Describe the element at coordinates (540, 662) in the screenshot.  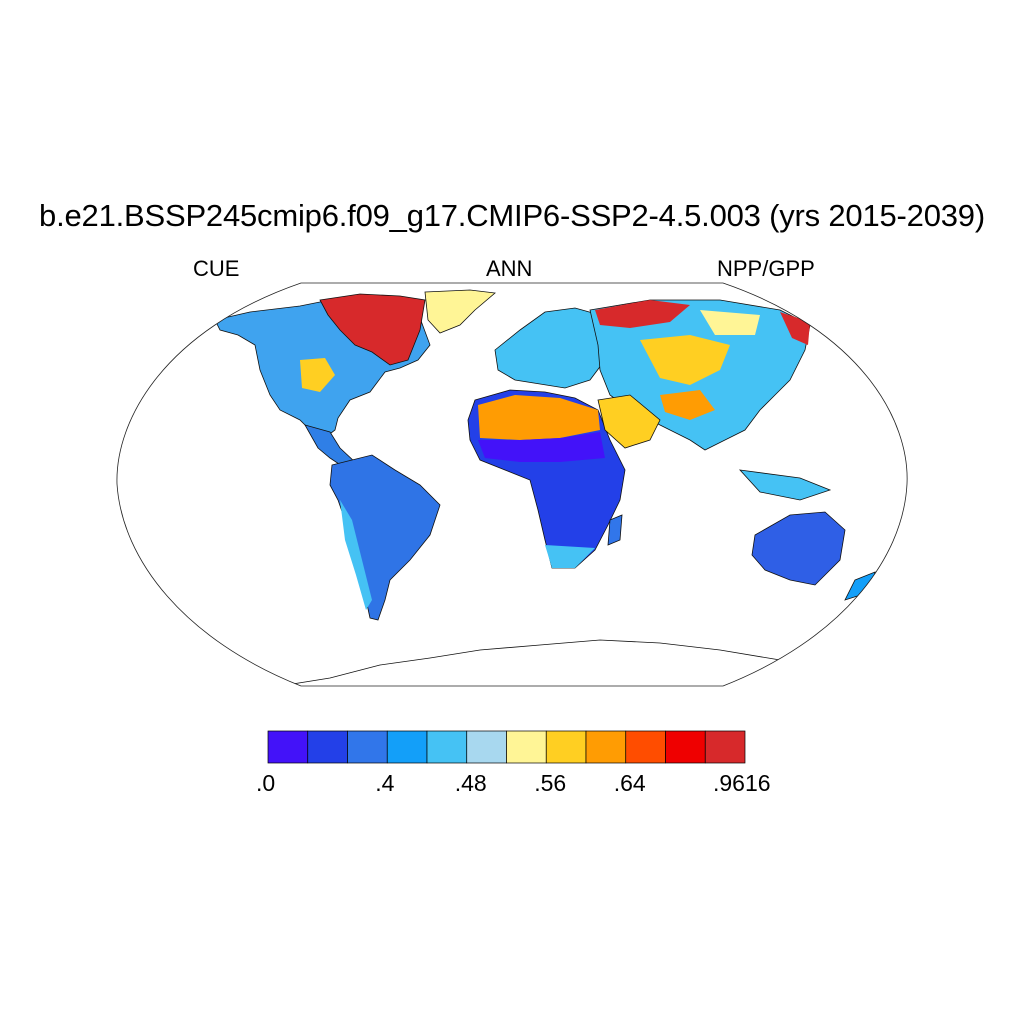
I see `antarctica` at that location.